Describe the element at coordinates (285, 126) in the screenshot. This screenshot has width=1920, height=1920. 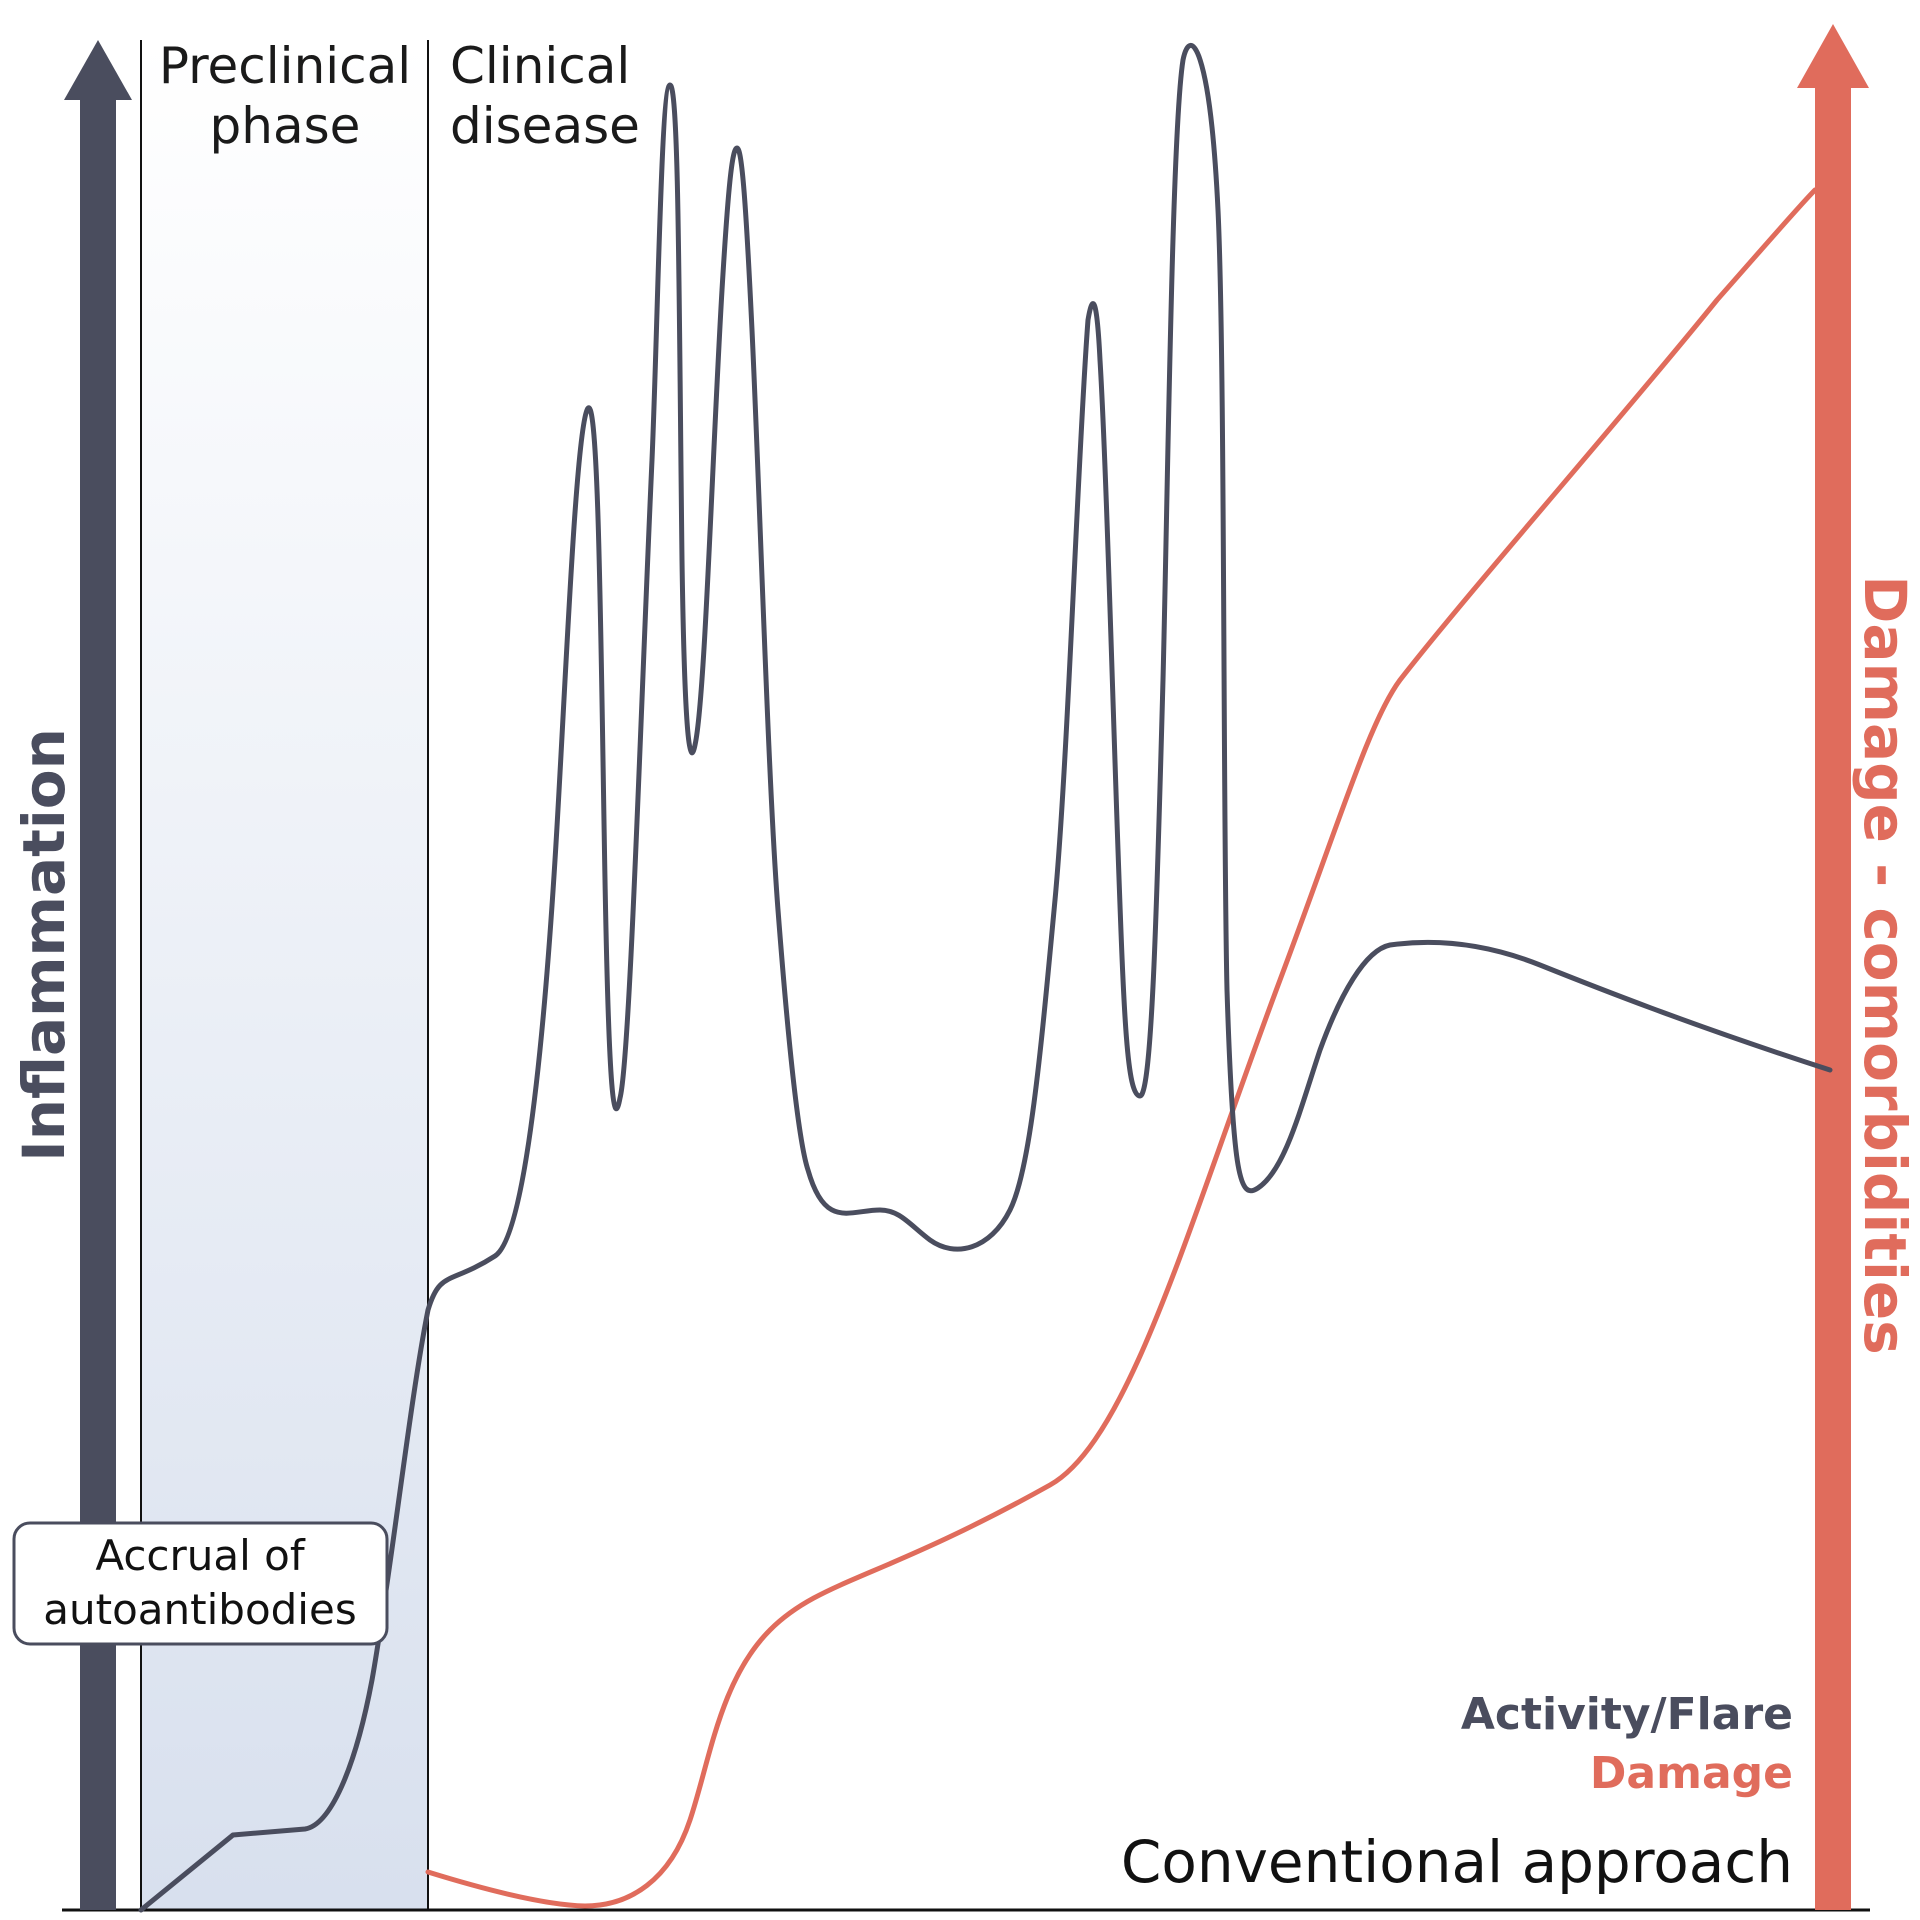
I see `preclinical-label-line2: phase` at that location.